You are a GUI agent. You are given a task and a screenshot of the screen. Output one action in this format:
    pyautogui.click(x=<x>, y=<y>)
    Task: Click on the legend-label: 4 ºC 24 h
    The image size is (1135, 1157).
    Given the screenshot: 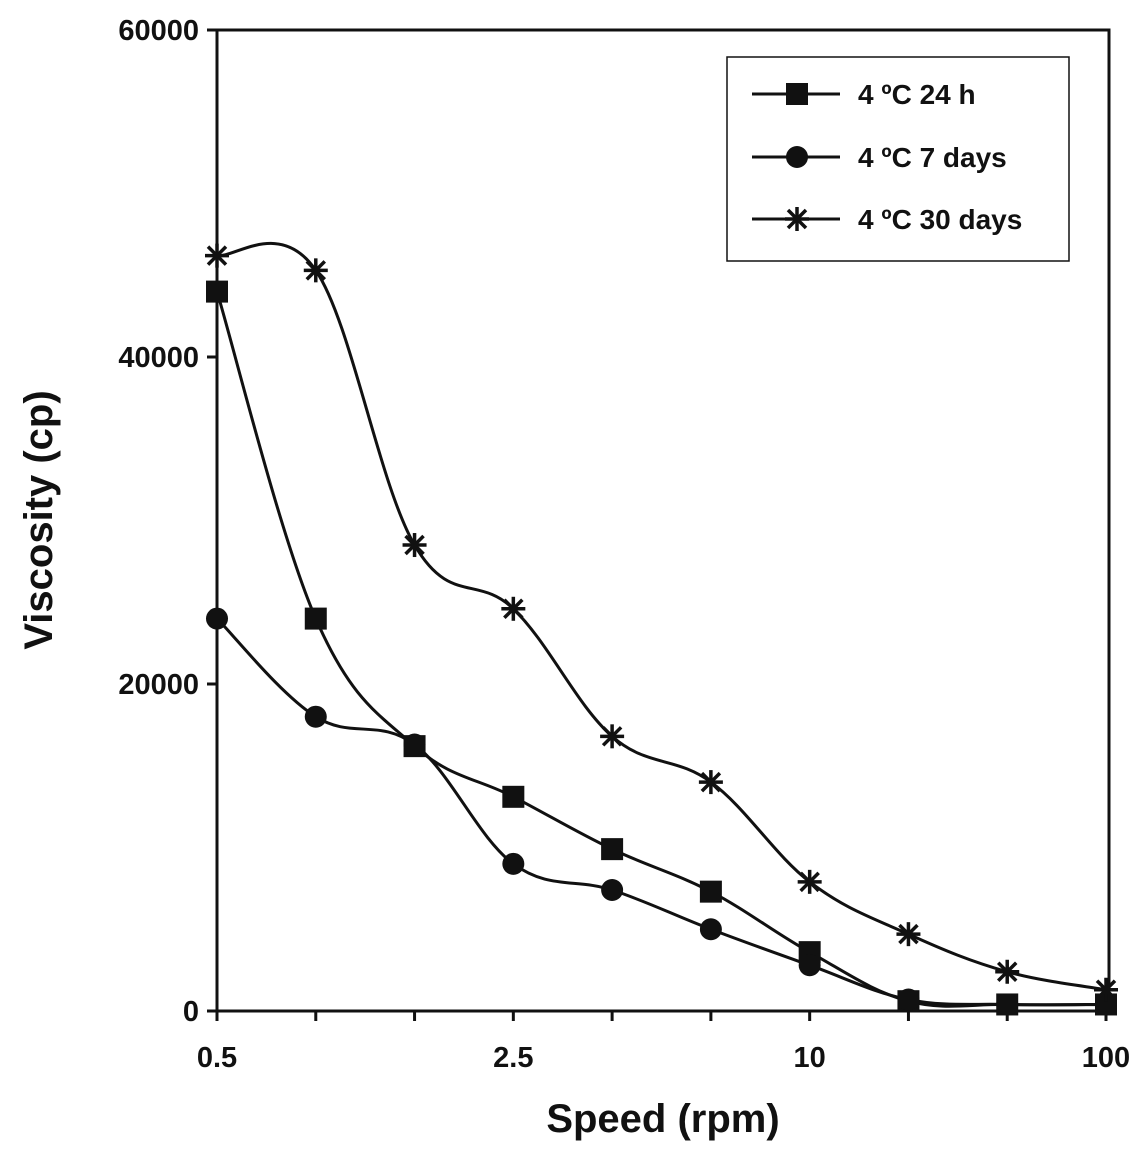 What is the action you would take?
    pyautogui.click(x=917, y=94)
    